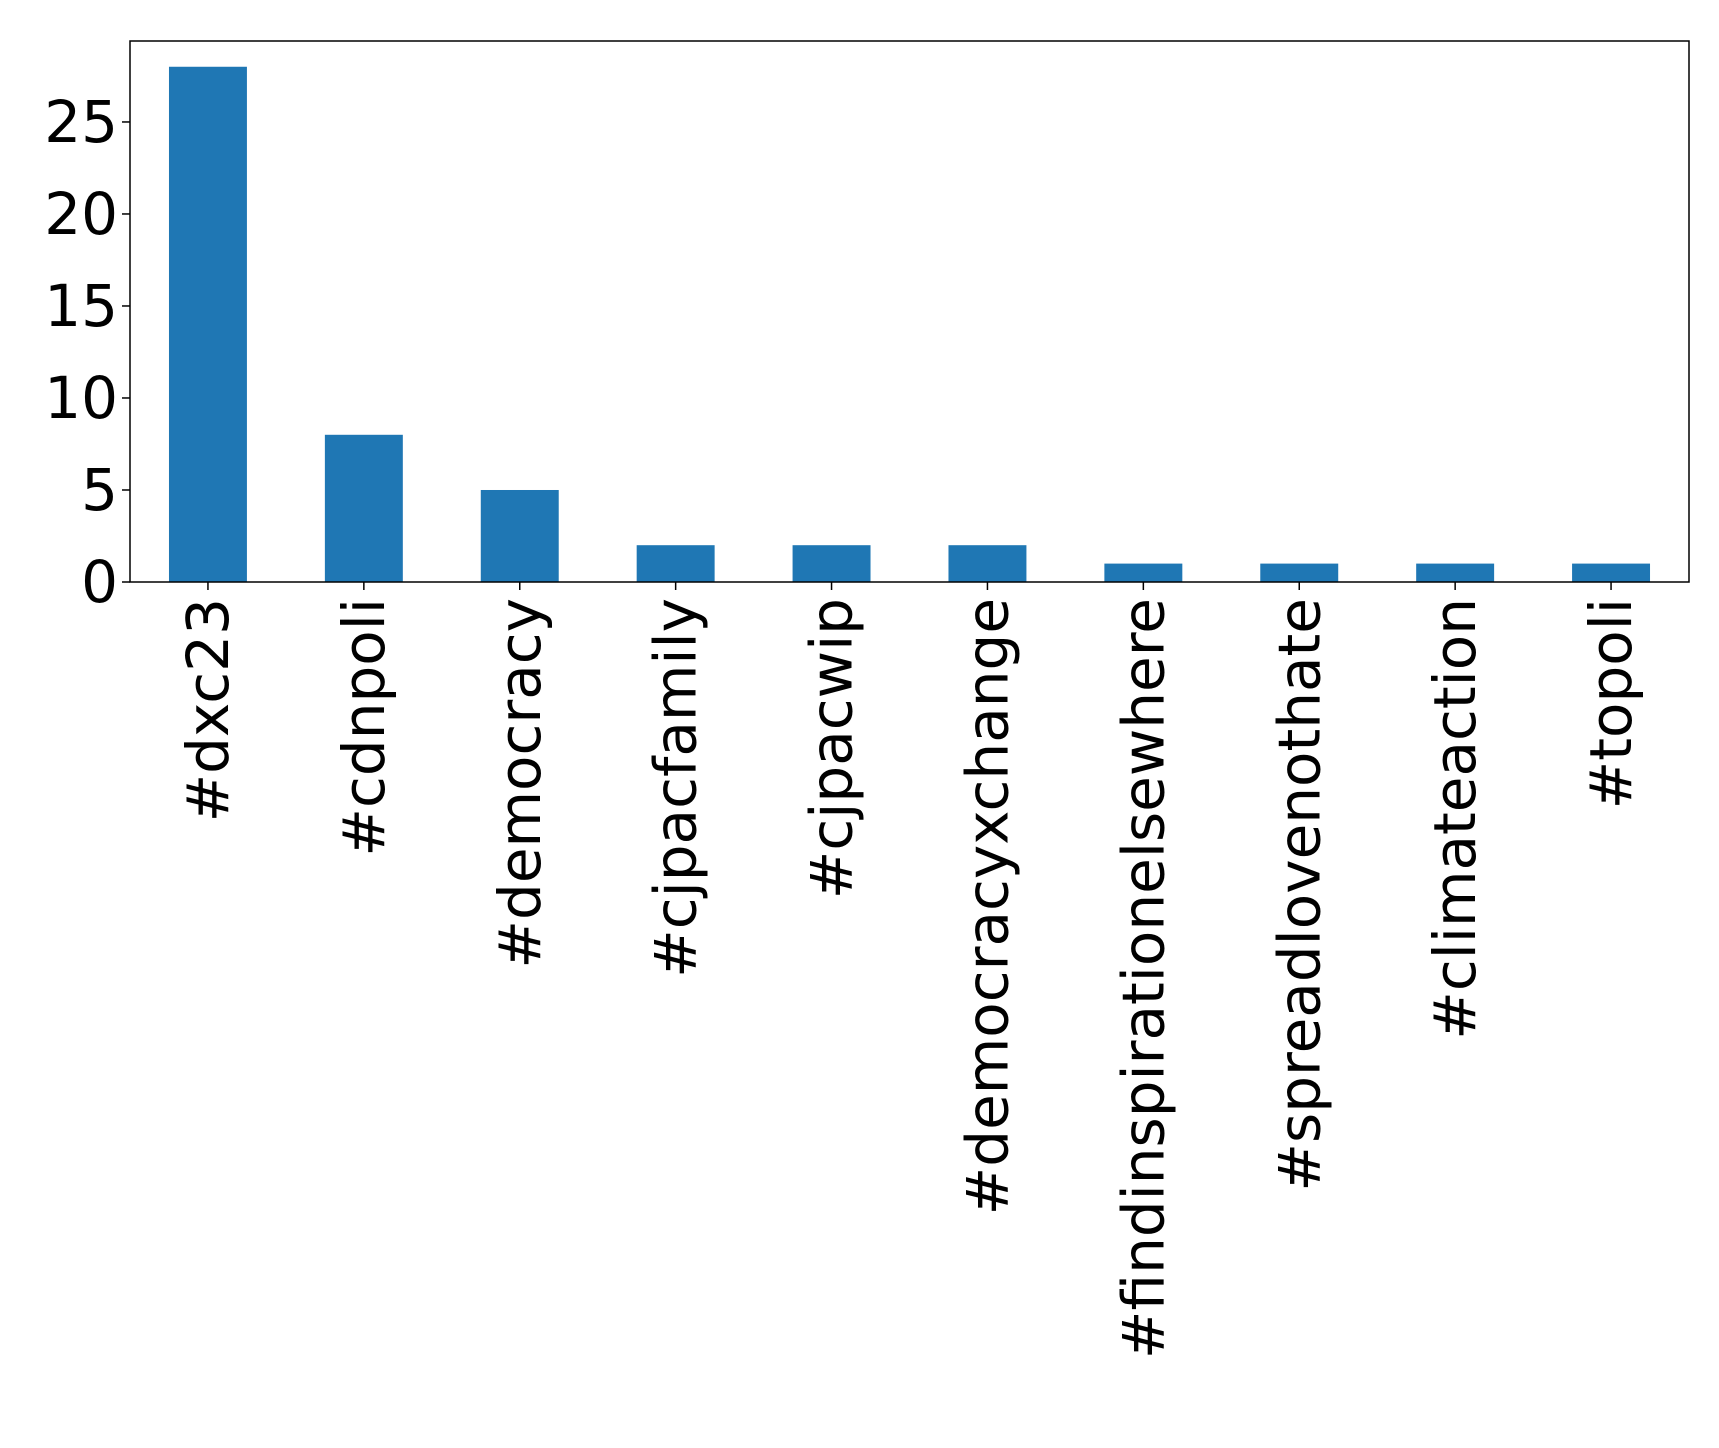 This screenshot has width=1719, height=1448. Describe the element at coordinates (208, 710) in the screenshot. I see `x-tick-label: #dxc23` at that location.